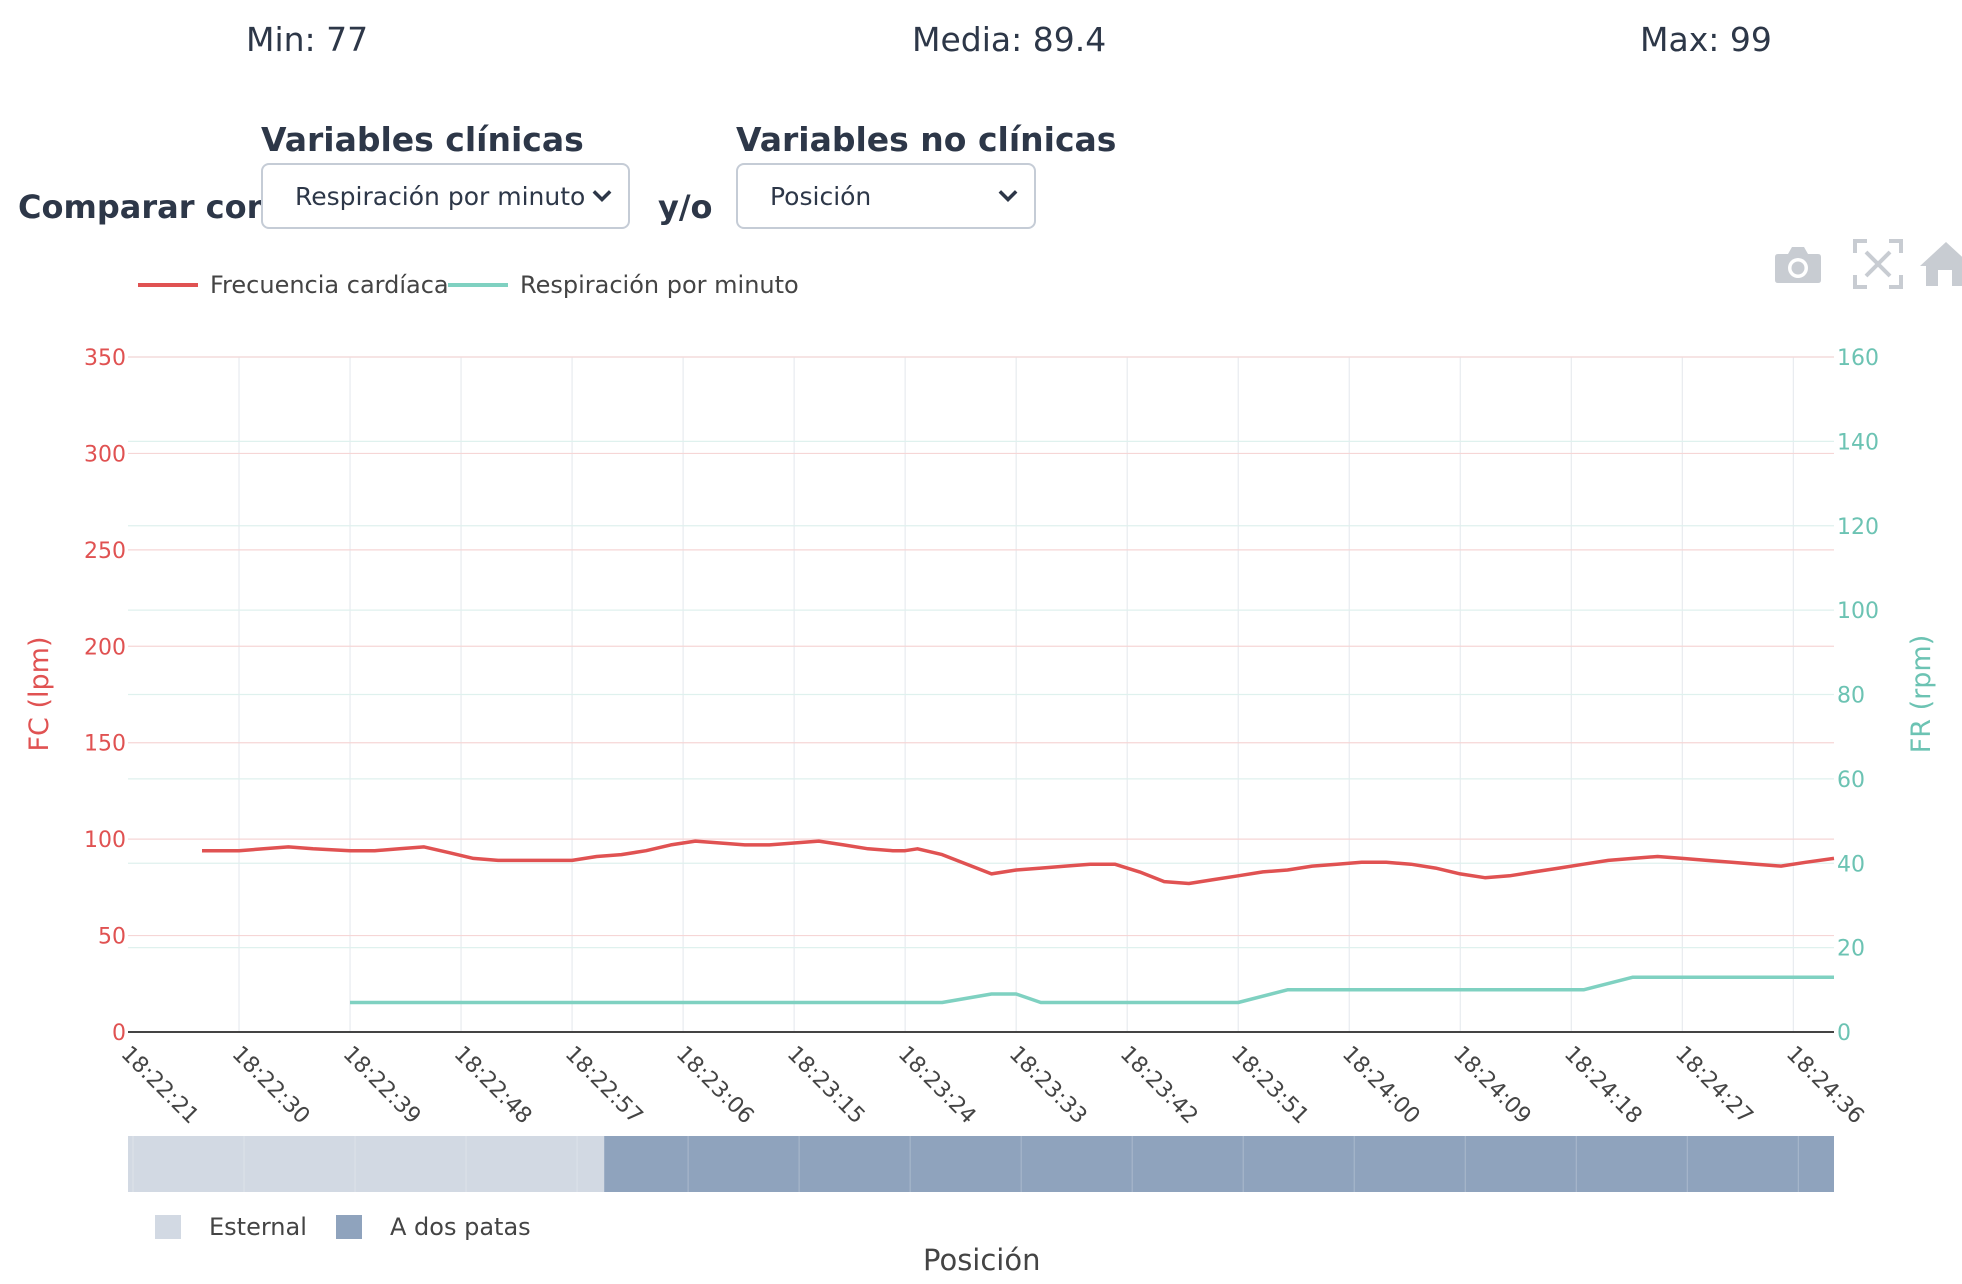 The height and width of the screenshot is (1284, 1962). I want to click on legend-item-heart-rate: Frecuencia cardíaca, so click(293, 285).